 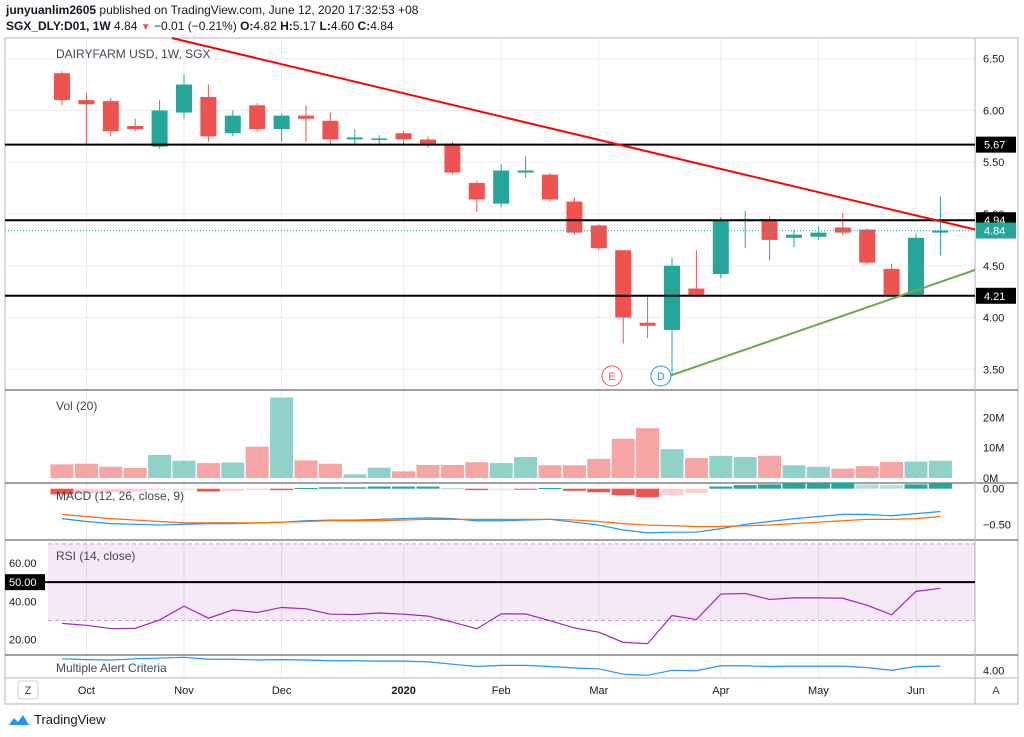 What do you see at coordinates (184, 691) in the screenshot?
I see `time-tick-label: Nov` at bounding box center [184, 691].